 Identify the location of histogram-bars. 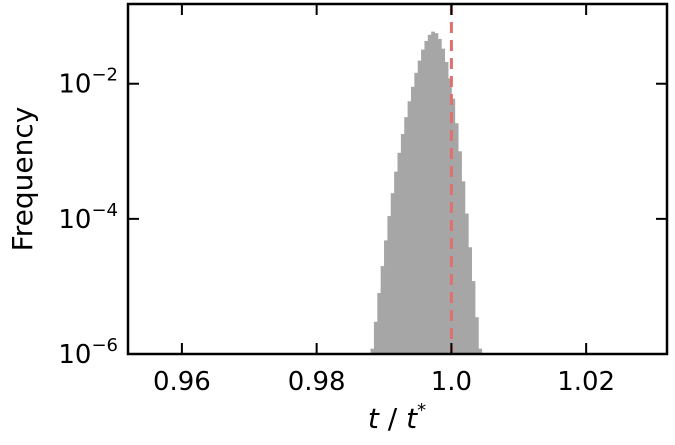
(426, 192).